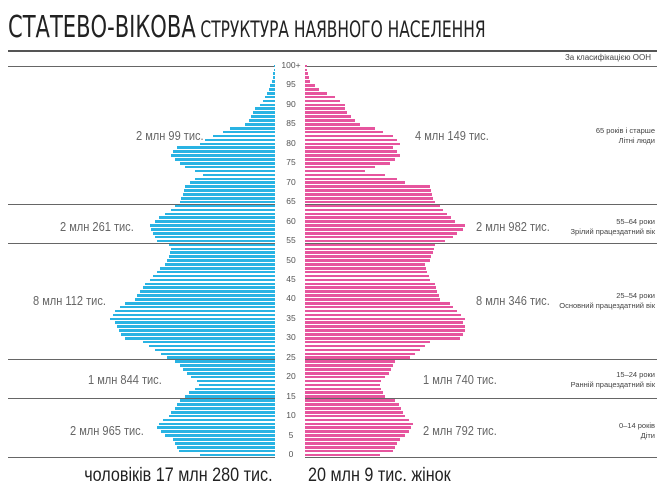  Describe the element at coordinates (647, 435) in the screenshot. I see `age-group-name: Діти` at that location.